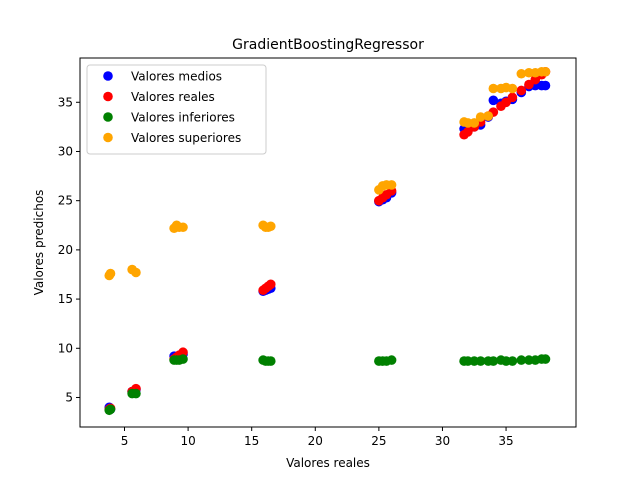  I want to click on x-tick-label: 10, so click(187, 441).